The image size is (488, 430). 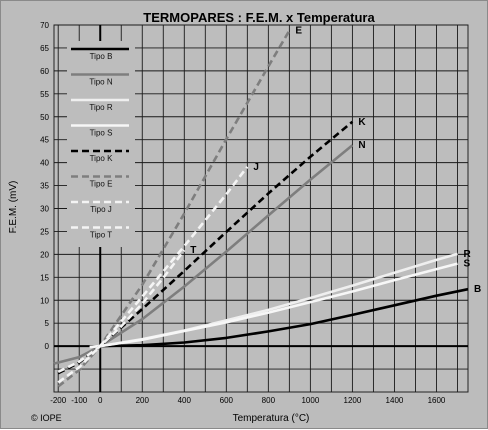 What do you see at coordinates (13, 207) in the screenshot?
I see `y-axis-label: F.E.M. (mV)` at bounding box center [13, 207].